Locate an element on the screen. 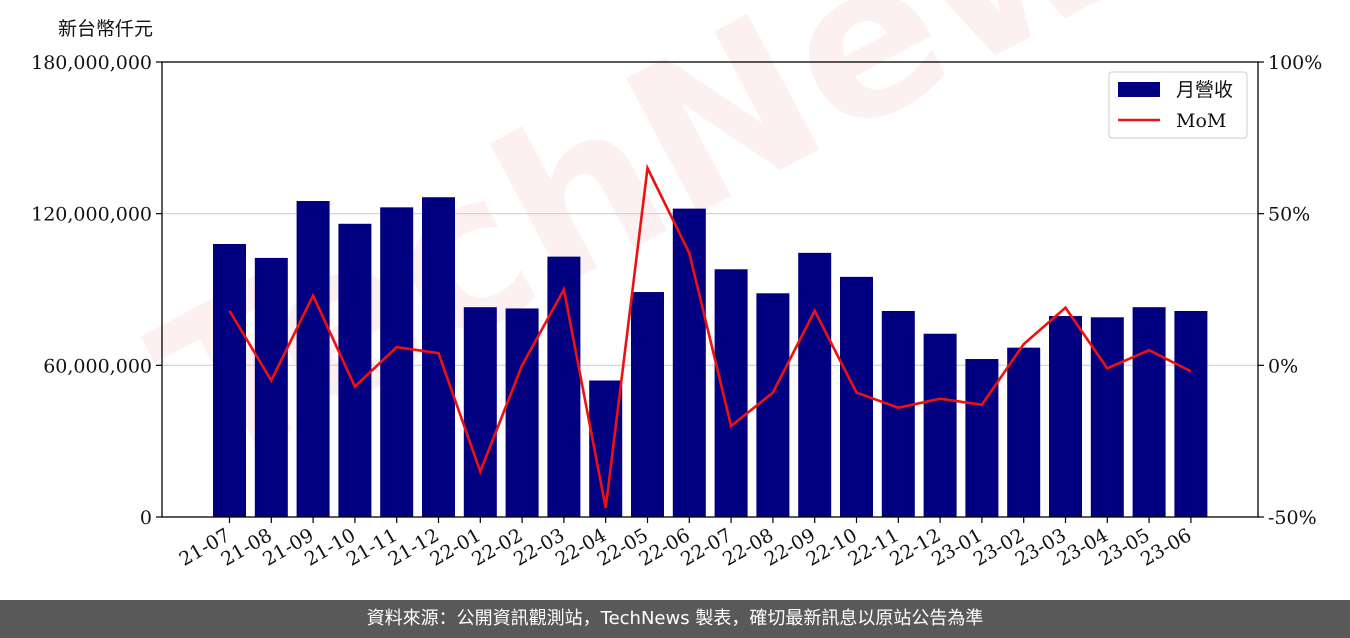  left-tick-label: 120,000,000 is located at coordinates (91, 215).